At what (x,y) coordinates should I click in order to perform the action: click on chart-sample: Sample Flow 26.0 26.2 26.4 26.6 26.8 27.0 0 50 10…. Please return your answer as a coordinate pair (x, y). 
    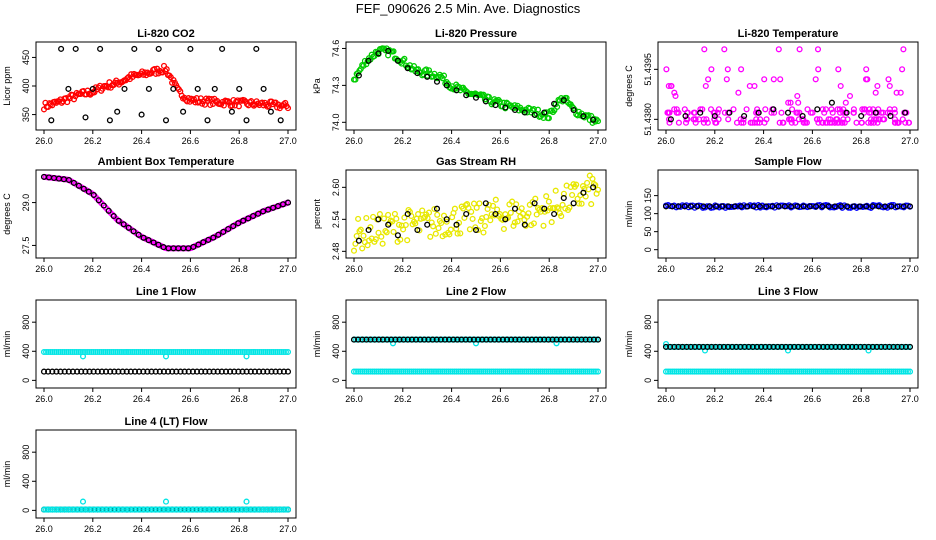
    Looking at the image, I should click on (771, 215).